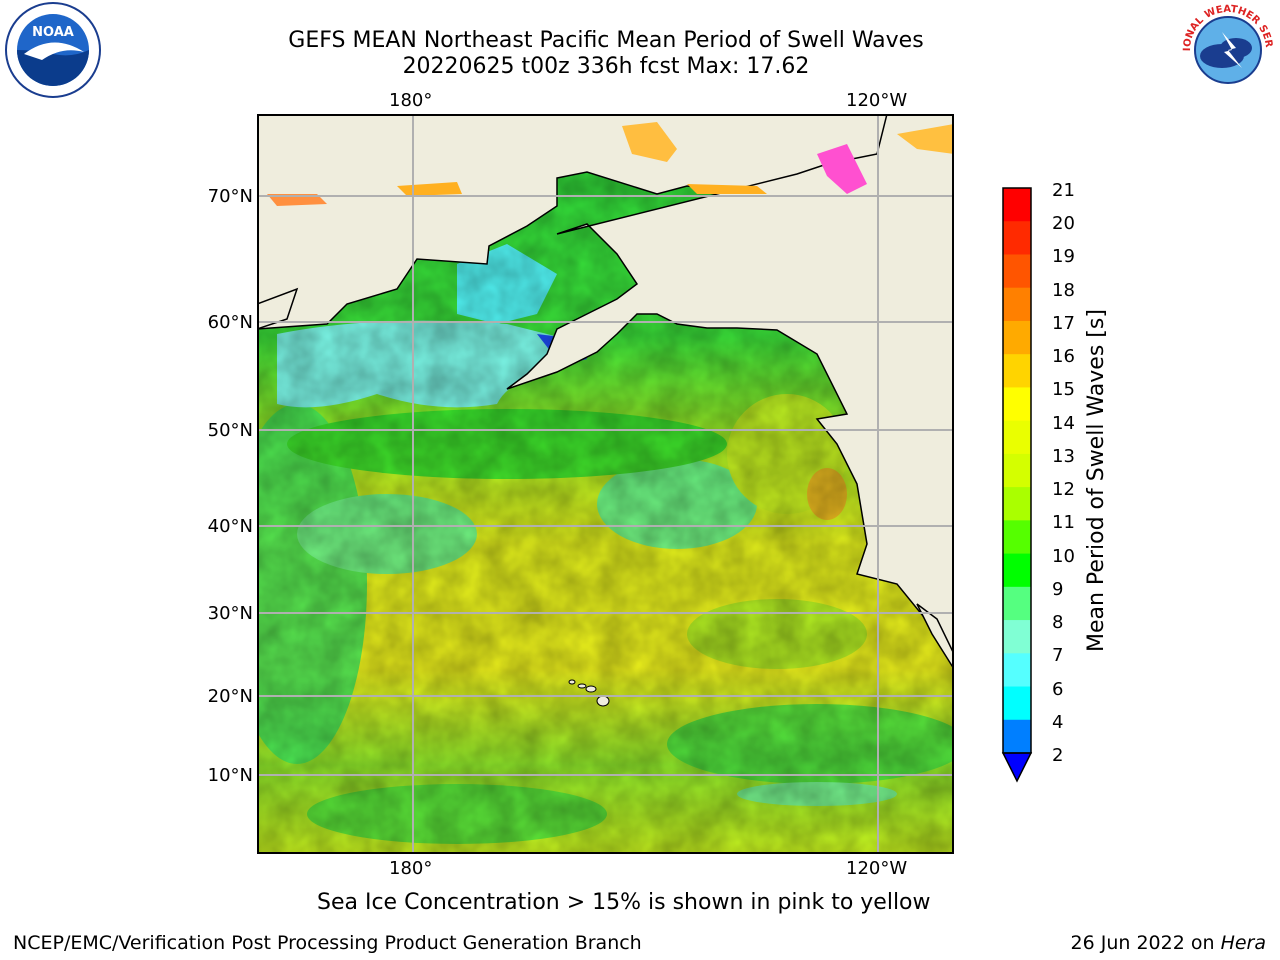  What do you see at coordinates (1063, 257) in the screenshot?
I see `colorbar-tick-label: 19` at bounding box center [1063, 257].